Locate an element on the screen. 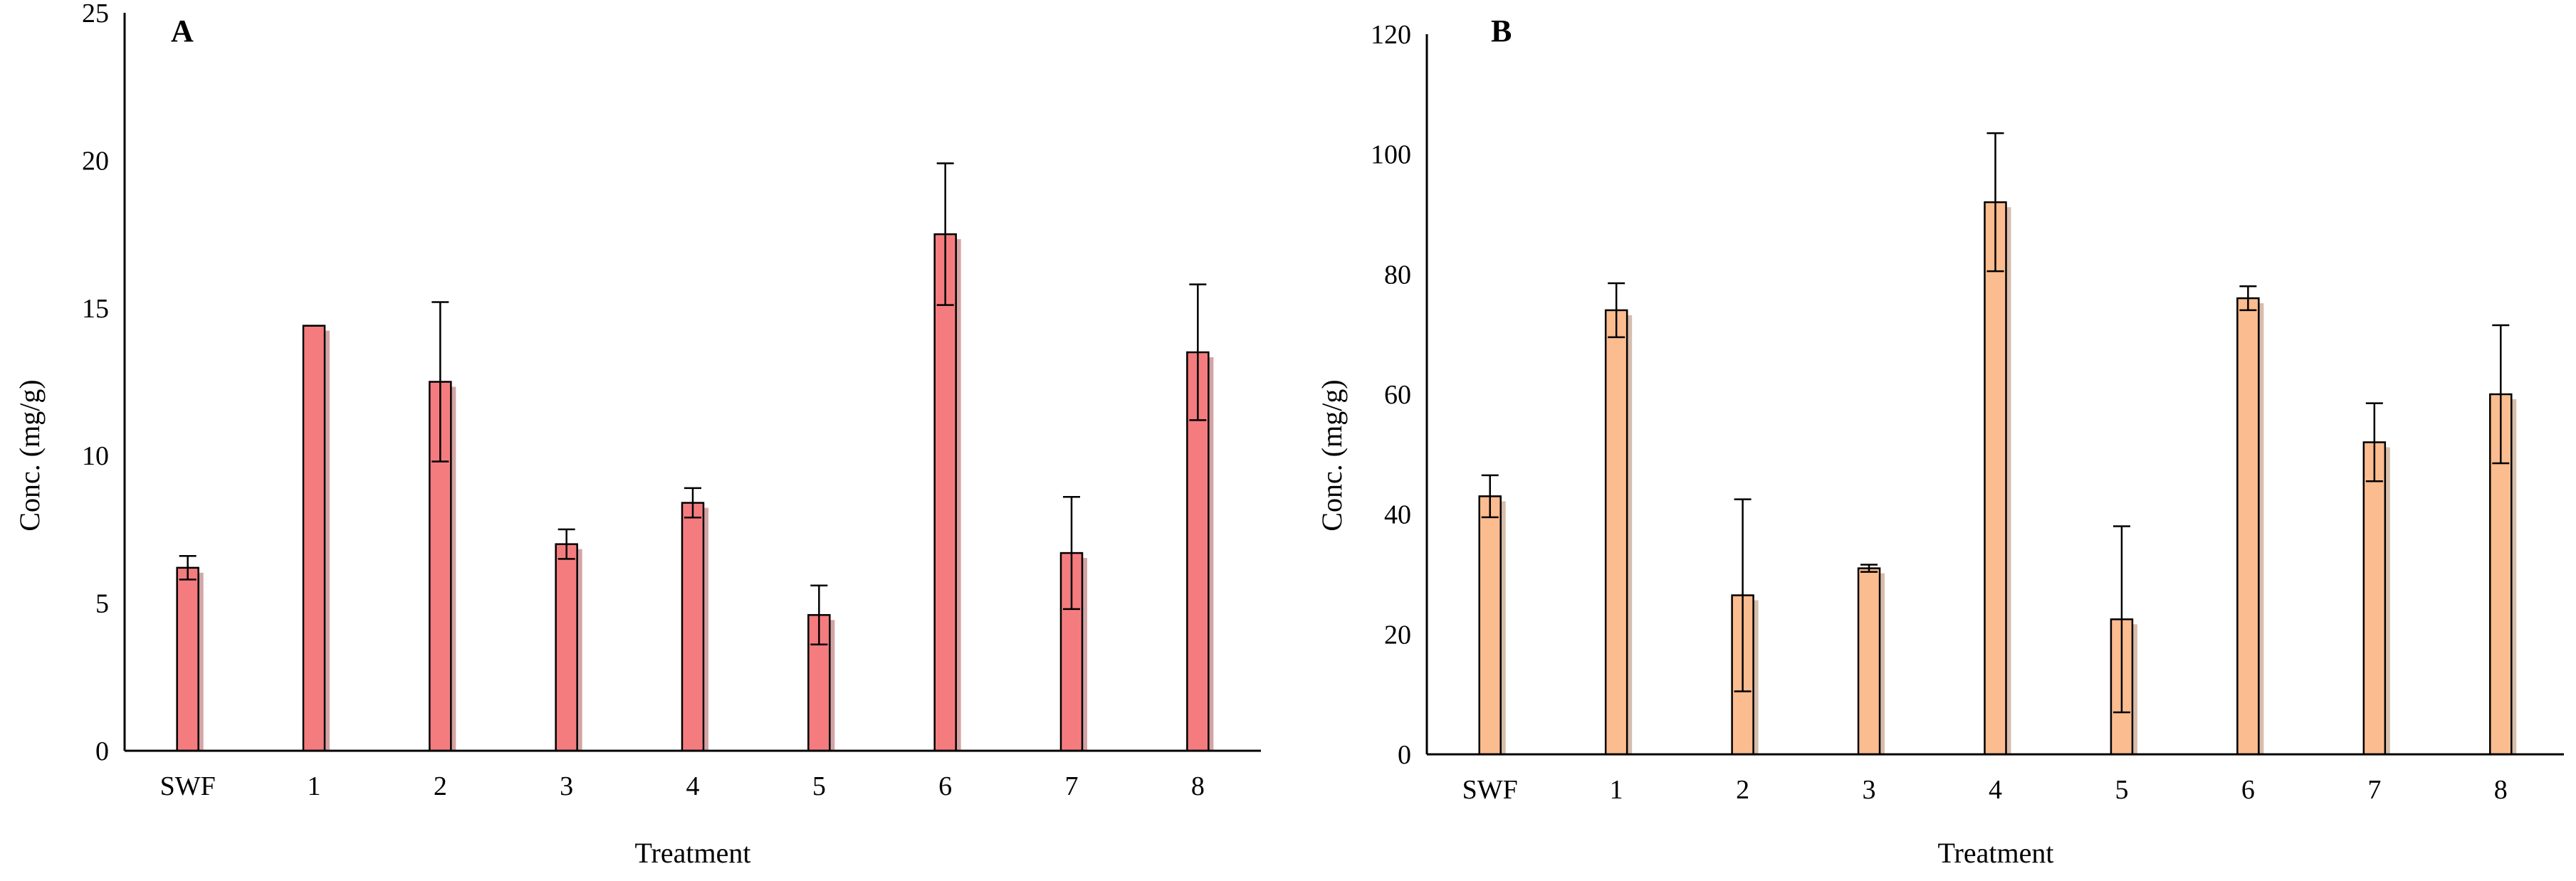 This screenshot has height=881, width=2576. chart-b-ylabel: Conc. (mg/g) is located at coordinates (1332, 455).